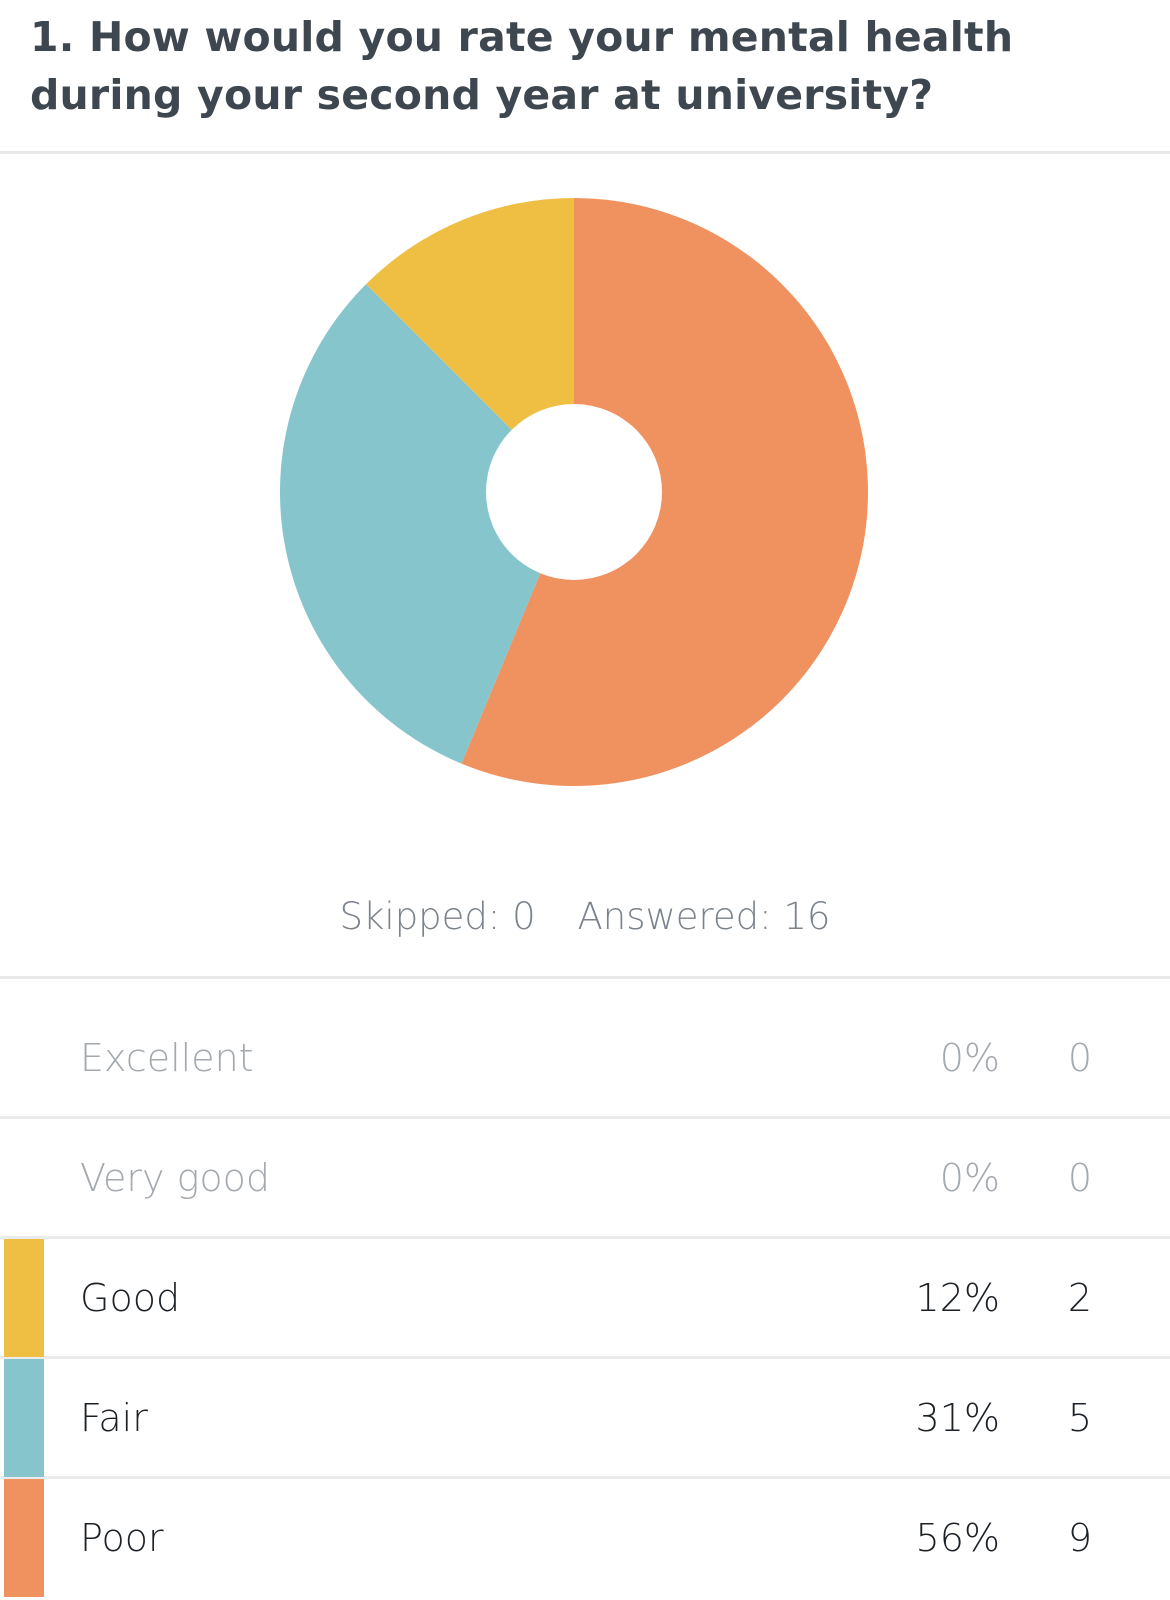  Describe the element at coordinates (114, 1418) in the screenshot. I see `answer-label: Fair` at that location.